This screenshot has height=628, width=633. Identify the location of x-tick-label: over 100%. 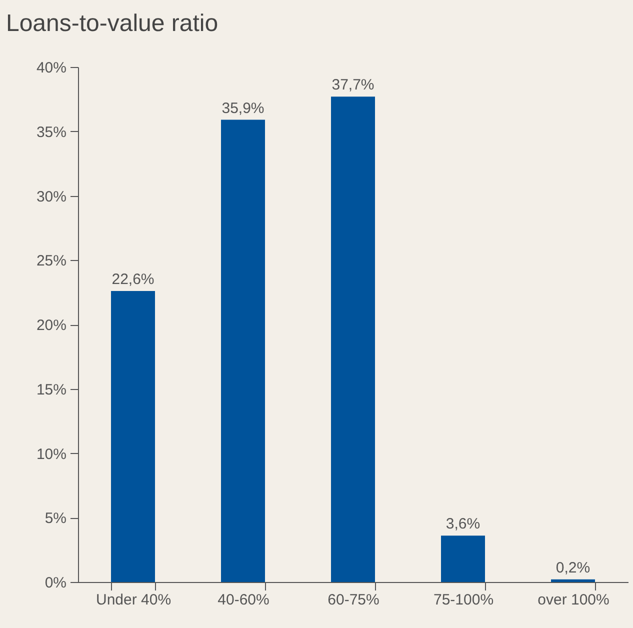
(574, 600).